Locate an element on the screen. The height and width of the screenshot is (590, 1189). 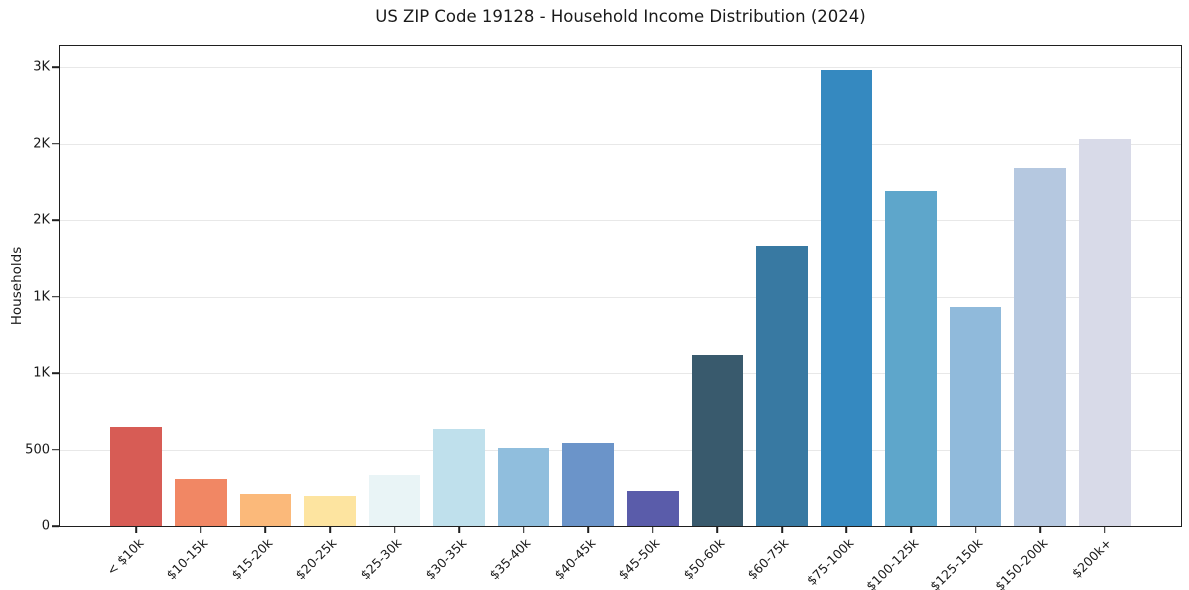
bar-slot: $30-35k is located at coordinates (457, 314).